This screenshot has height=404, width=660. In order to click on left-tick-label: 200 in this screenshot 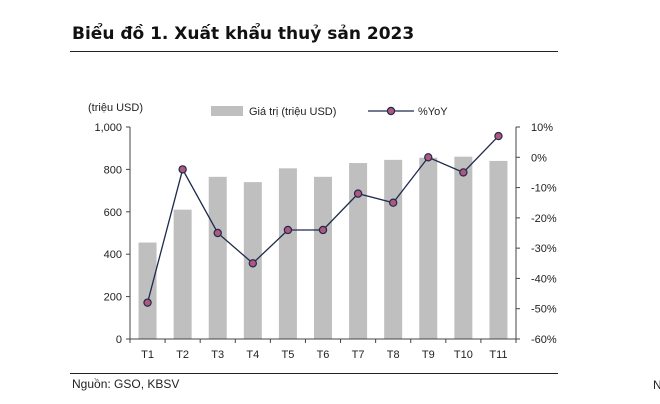, I will do `click(113, 298)`.